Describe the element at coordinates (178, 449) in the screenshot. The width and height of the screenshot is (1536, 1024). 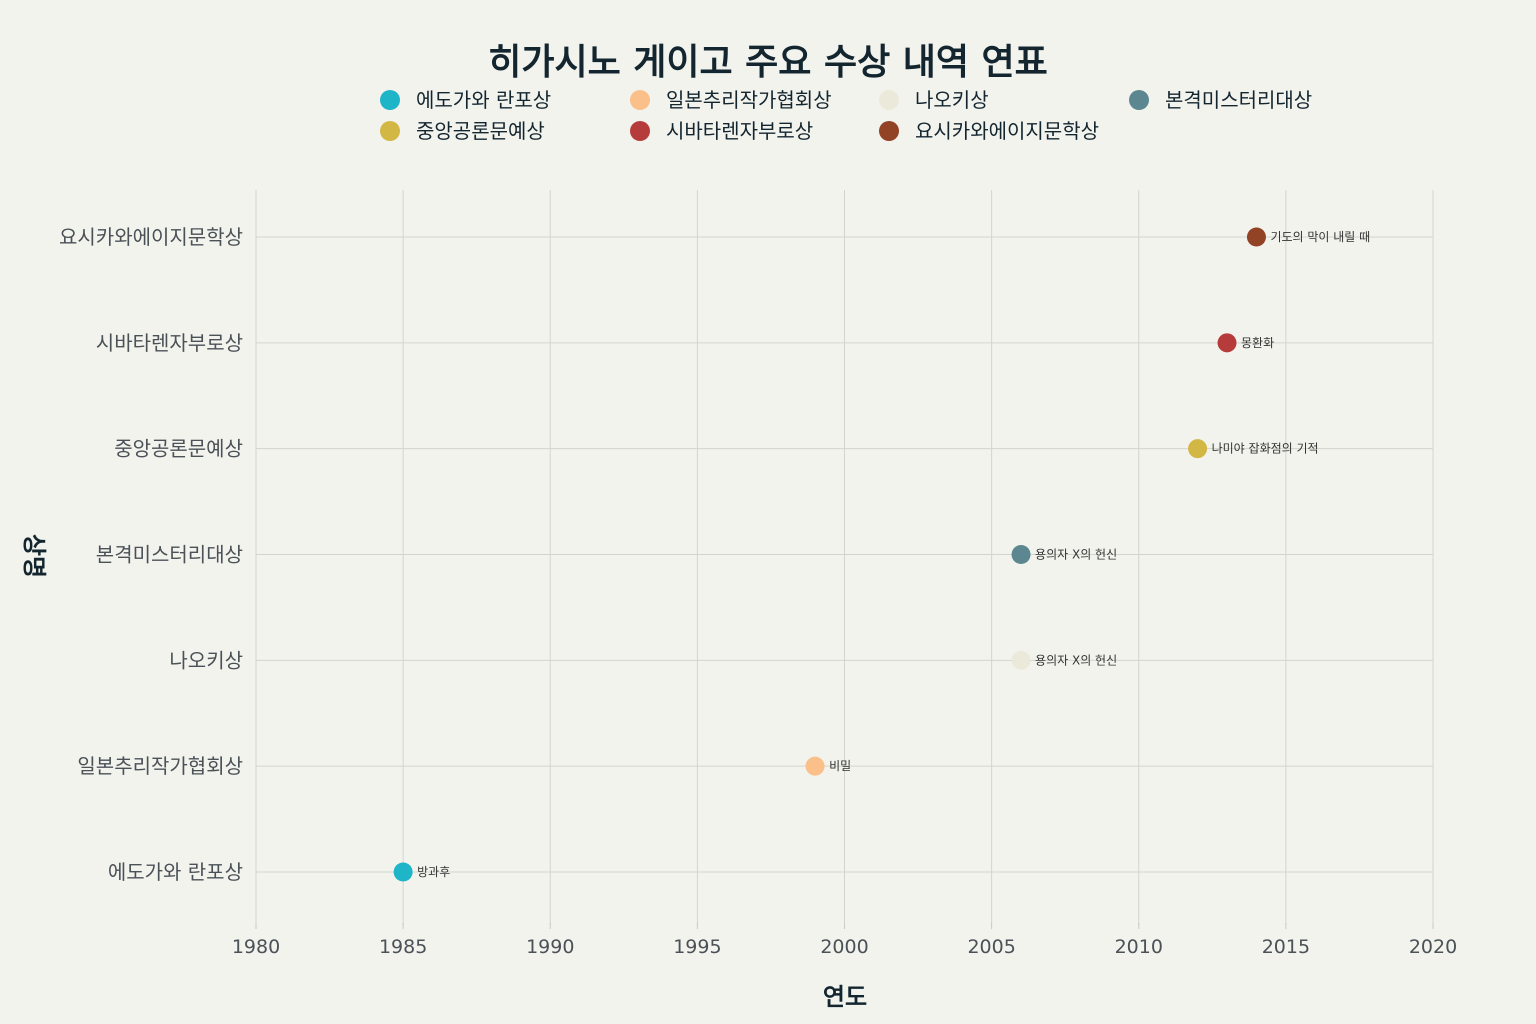
I see `y-tick-label: 중앙공론문예상` at that location.